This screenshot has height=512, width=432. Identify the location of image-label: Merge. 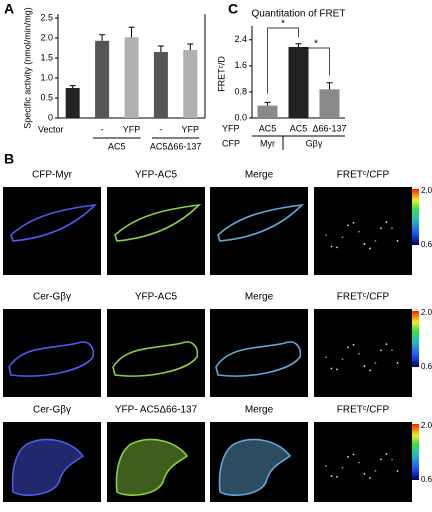
(259, 410).